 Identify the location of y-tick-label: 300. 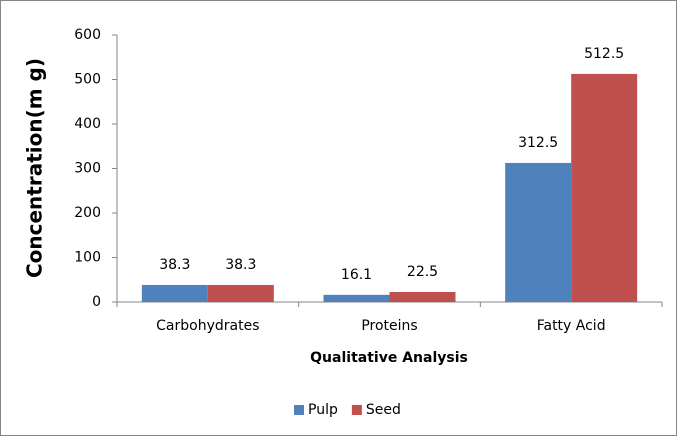
(87, 169).